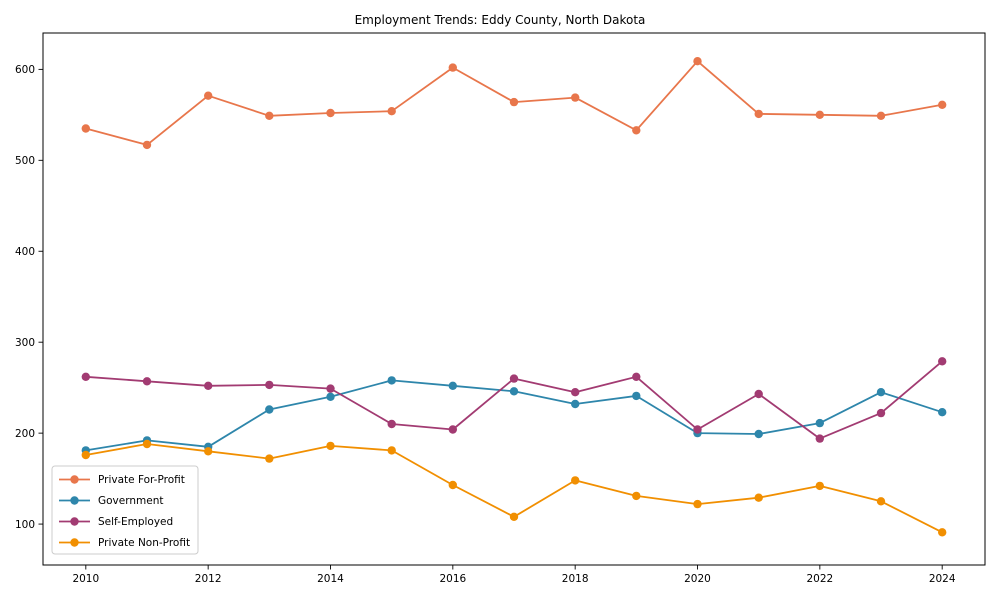 The image size is (1000, 600). I want to click on legend-label: Private Non-Profit, so click(144, 543).